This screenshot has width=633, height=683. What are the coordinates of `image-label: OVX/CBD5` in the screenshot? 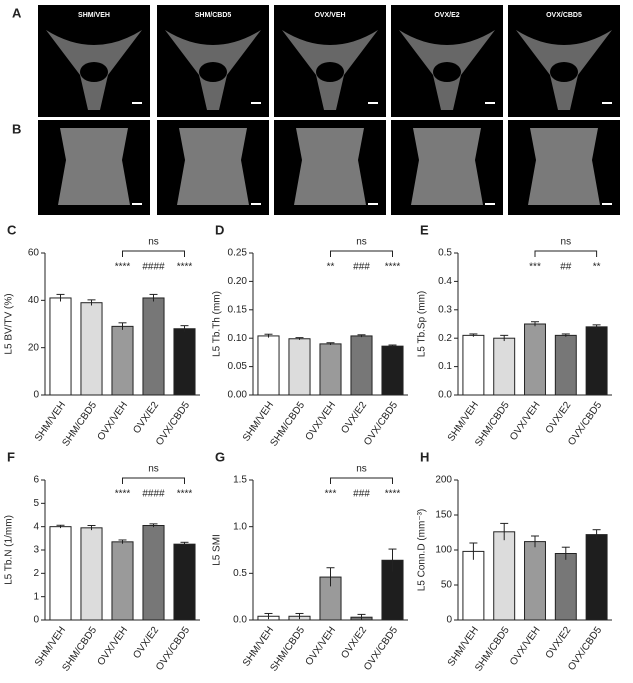 It's located at (564, 15).